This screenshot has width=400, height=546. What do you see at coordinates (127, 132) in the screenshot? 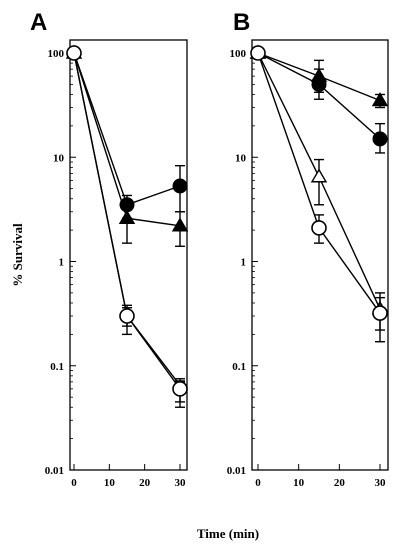
I see `series-filled-circle` at bounding box center [127, 132].